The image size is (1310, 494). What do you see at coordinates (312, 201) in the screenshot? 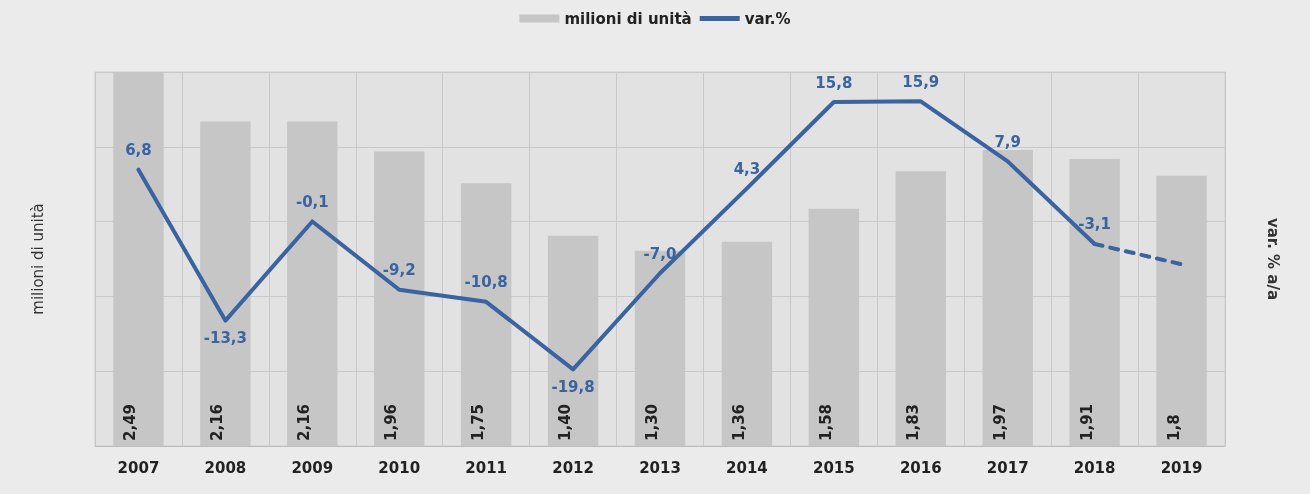
I see `data-label: -0,1` at bounding box center [312, 201].